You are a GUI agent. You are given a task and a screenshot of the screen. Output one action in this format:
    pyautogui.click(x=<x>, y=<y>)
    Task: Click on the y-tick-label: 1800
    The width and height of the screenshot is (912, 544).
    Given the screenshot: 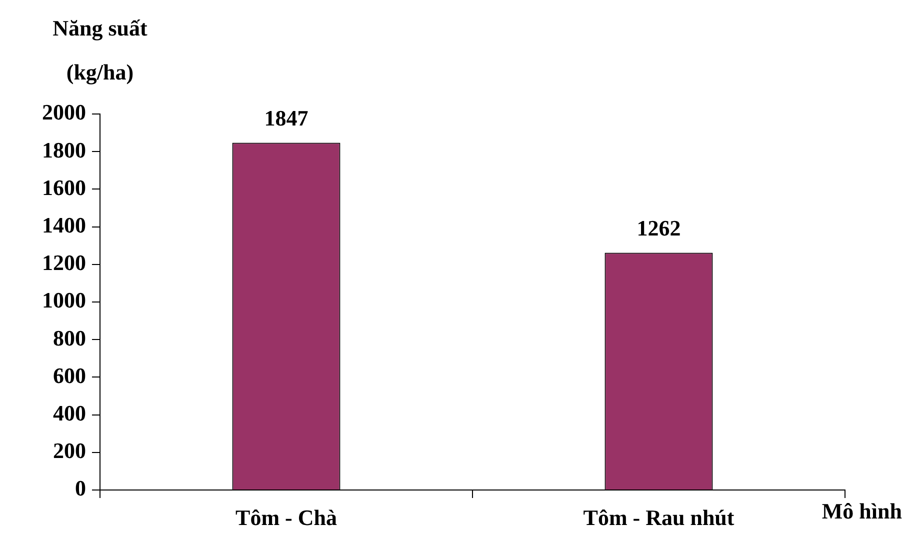 What is the action you would take?
    pyautogui.click(x=64, y=149)
    